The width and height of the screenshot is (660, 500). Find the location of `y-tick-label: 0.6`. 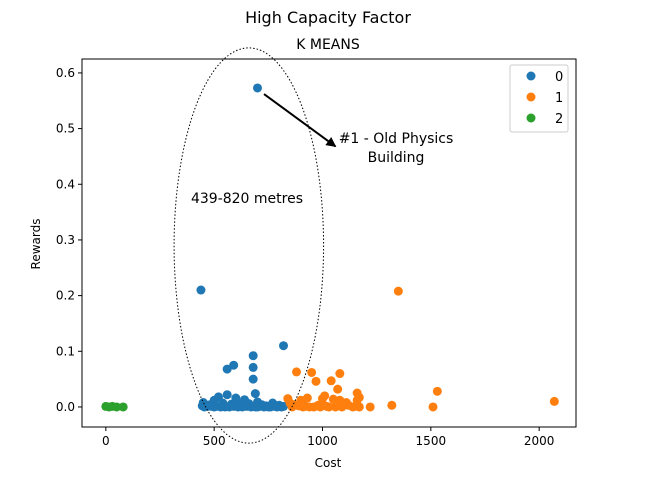

y-tick-label: 0.6 is located at coordinates (65, 73).